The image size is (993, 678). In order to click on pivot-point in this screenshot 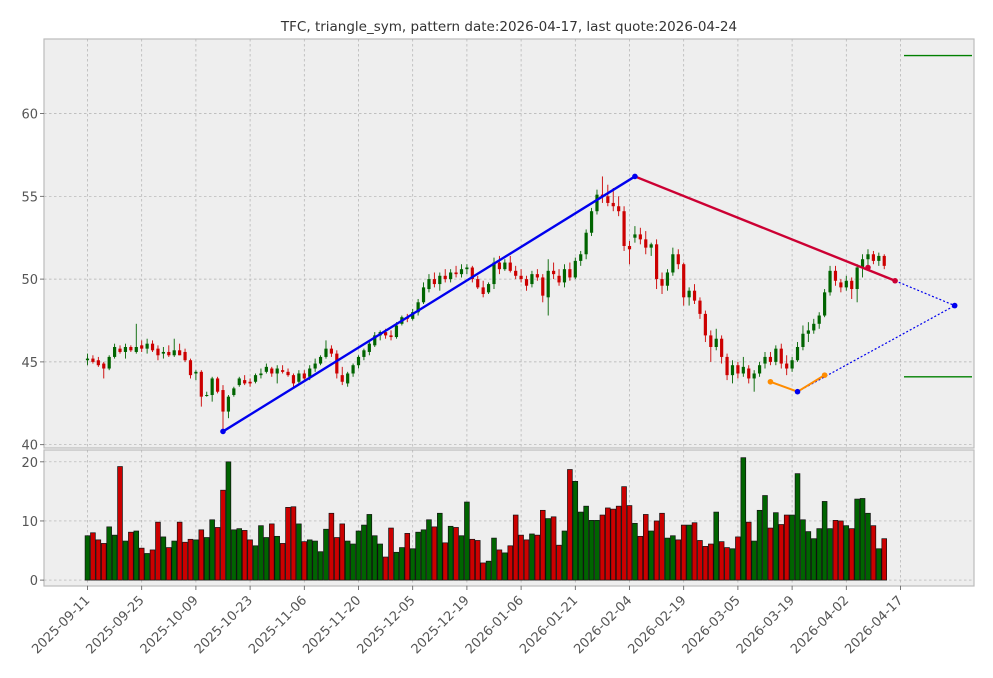, I will do `click(635, 176)`.